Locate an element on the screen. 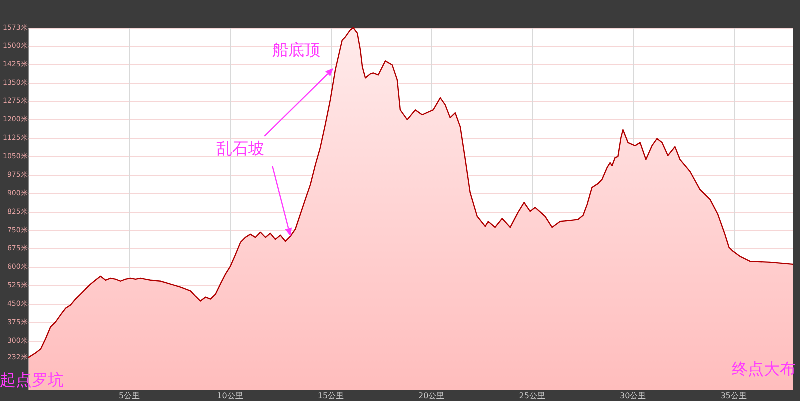 This screenshot has width=800, height=401. x-tick-label: 10公里 is located at coordinates (230, 396).